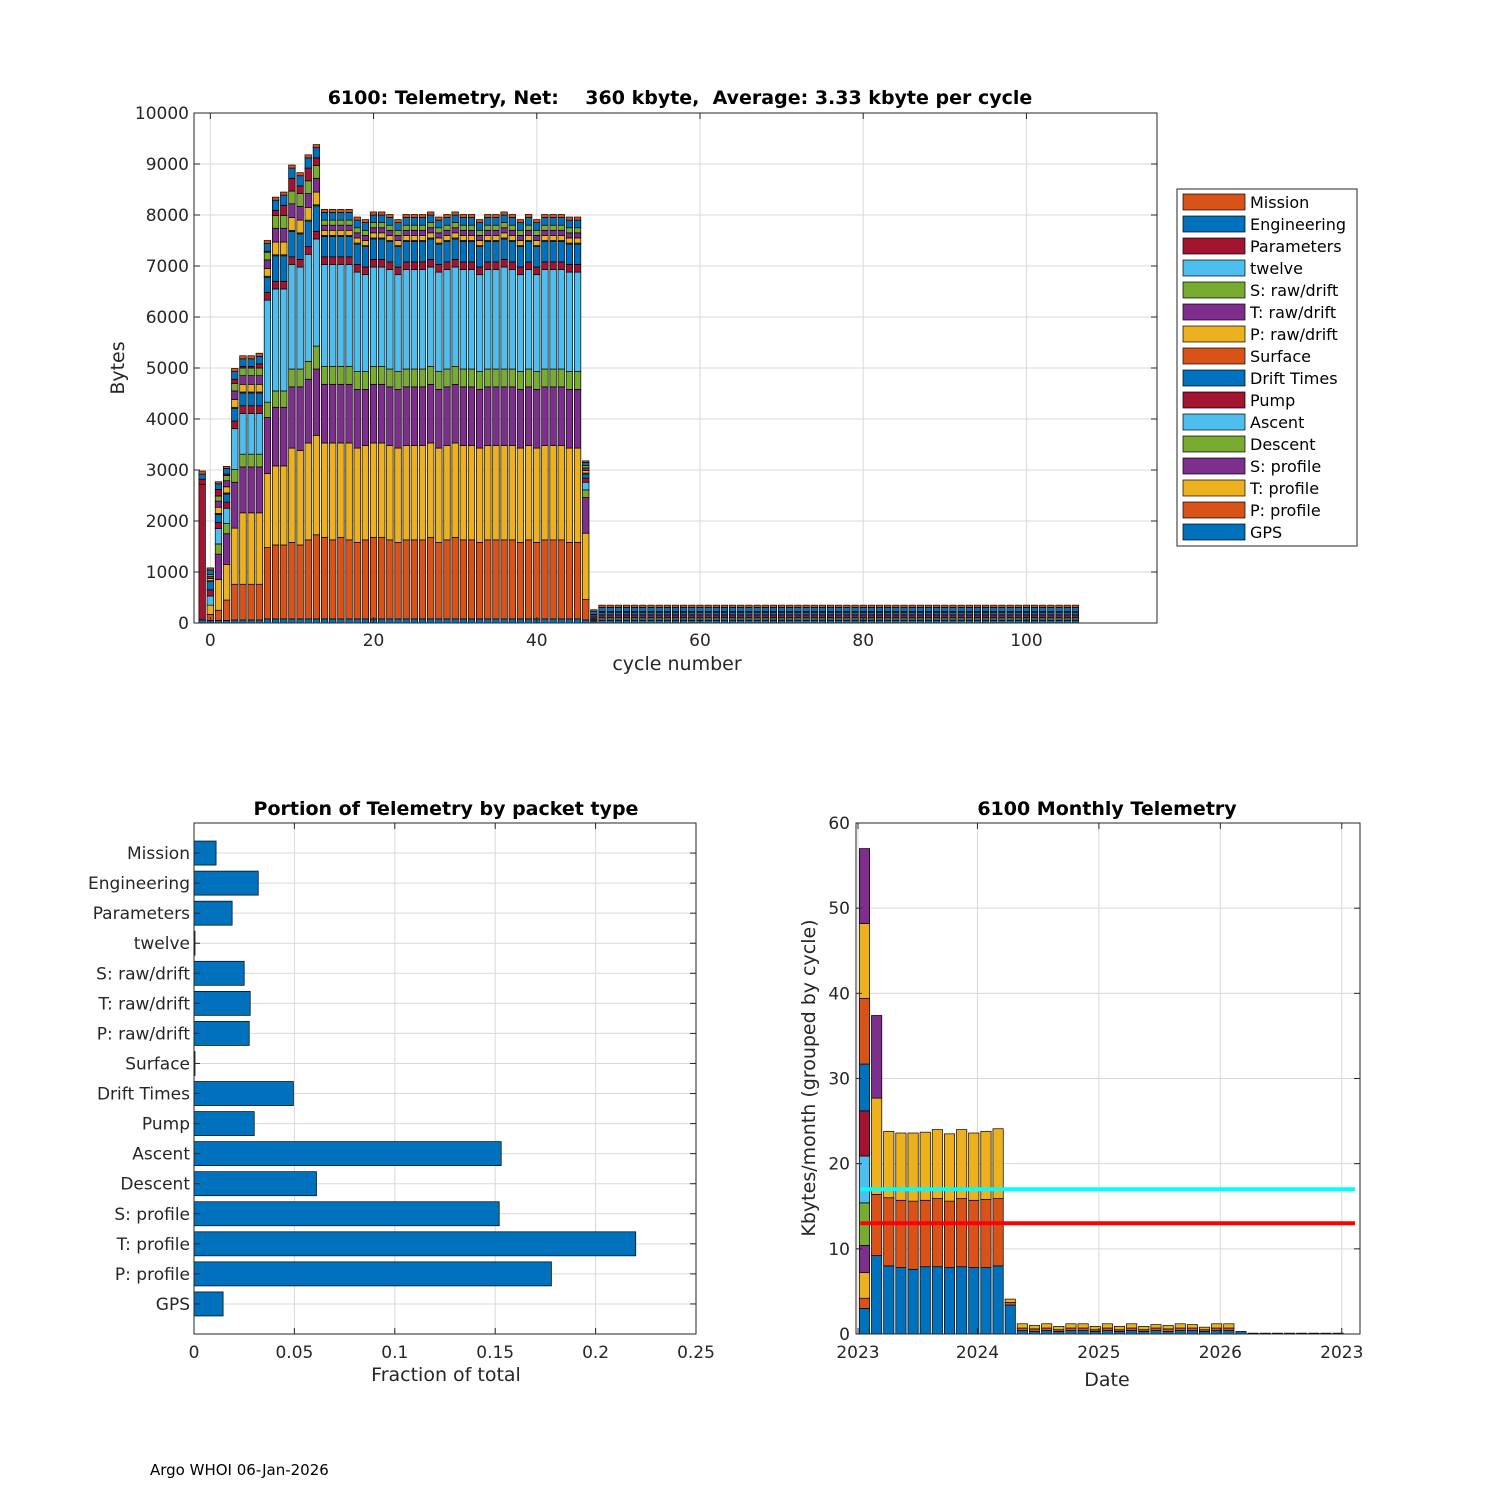 The height and width of the screenshot is (1500, 1500). I want to click on c1-legend-label: Ascent, so click(1277, 422).